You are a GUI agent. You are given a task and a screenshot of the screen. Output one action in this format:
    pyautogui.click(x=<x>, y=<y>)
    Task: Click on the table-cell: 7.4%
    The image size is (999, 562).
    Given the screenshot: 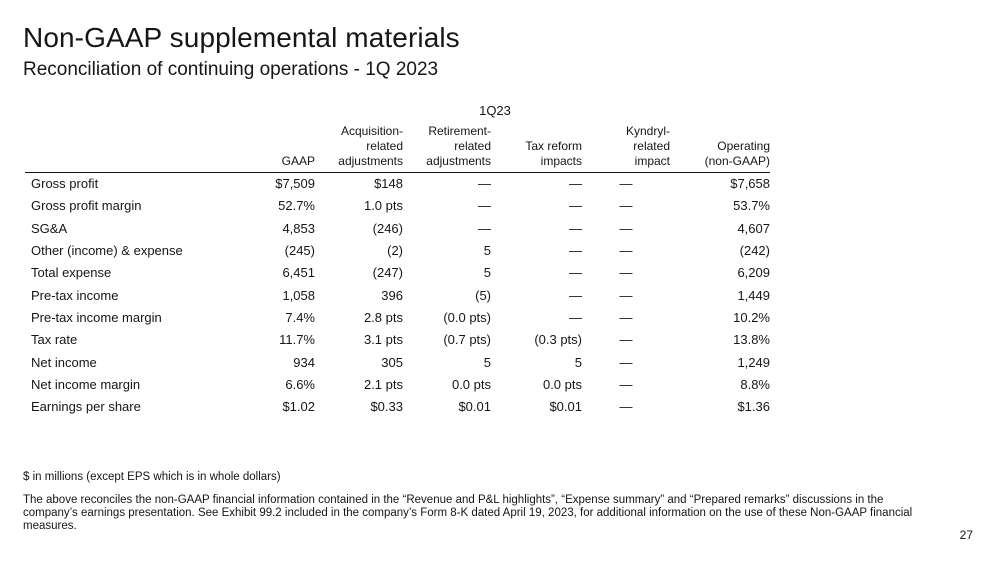 What is the action you would take?
    pyautogui.click(x=300, y=317)
    